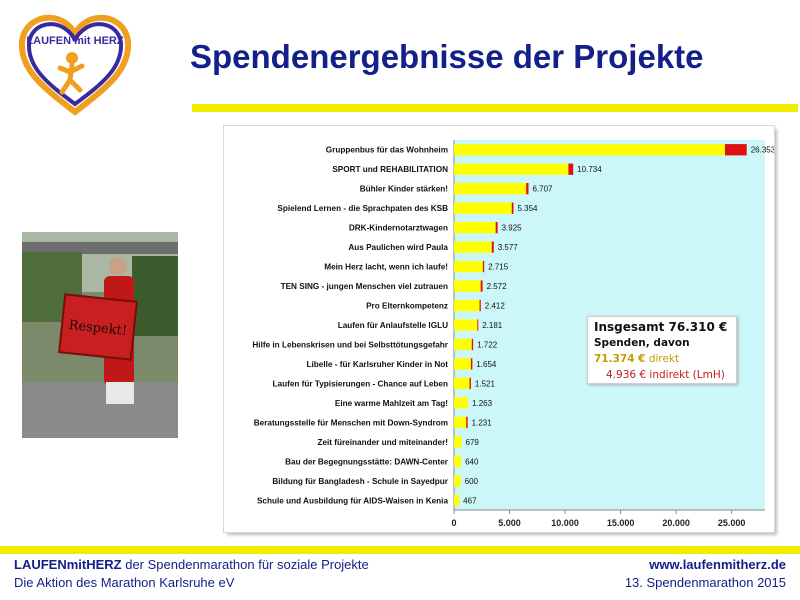  I want to click on value-label: 600, so click(472, 481).